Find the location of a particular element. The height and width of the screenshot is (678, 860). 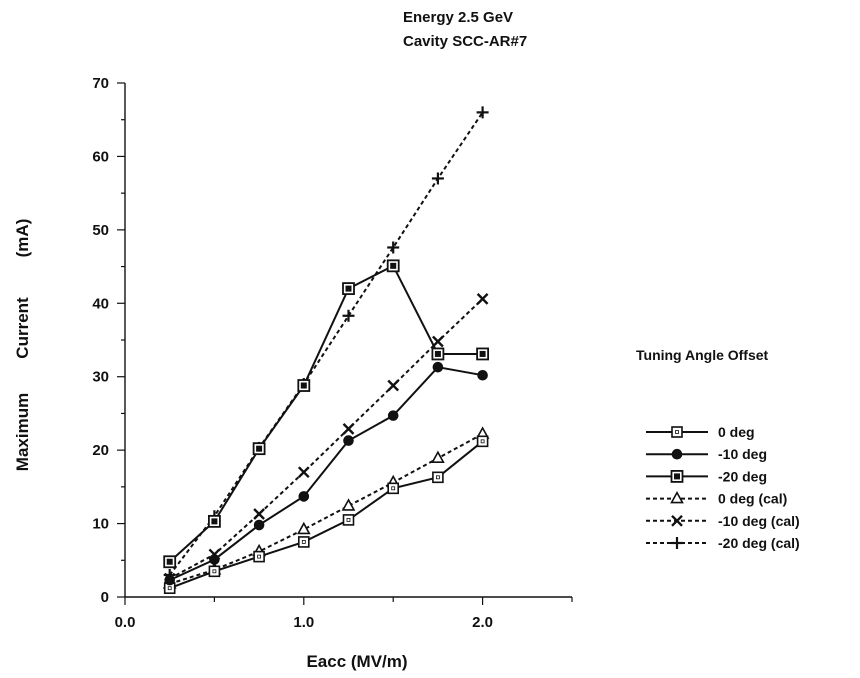

legend-label-10-deg: -10 deg is located at coordinates (742, 454).